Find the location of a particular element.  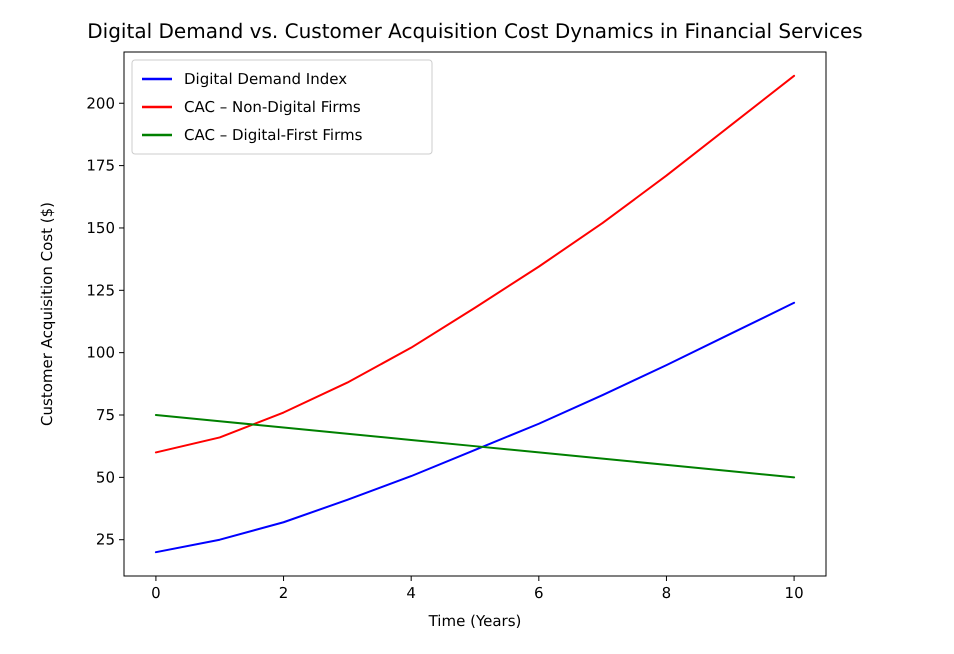

y-tick-label: 175 is located at coordinates (100, 165).